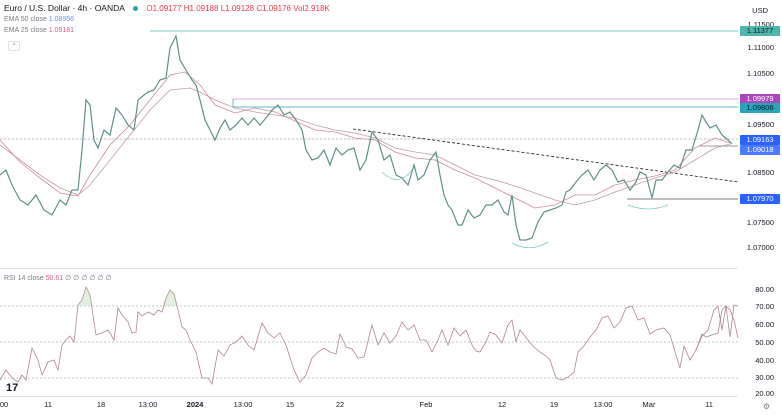  What do you see at coordinates (764, 306) in the screenshot?
I see `rsi-tick: 70.00` at bounding box center [764, 306].